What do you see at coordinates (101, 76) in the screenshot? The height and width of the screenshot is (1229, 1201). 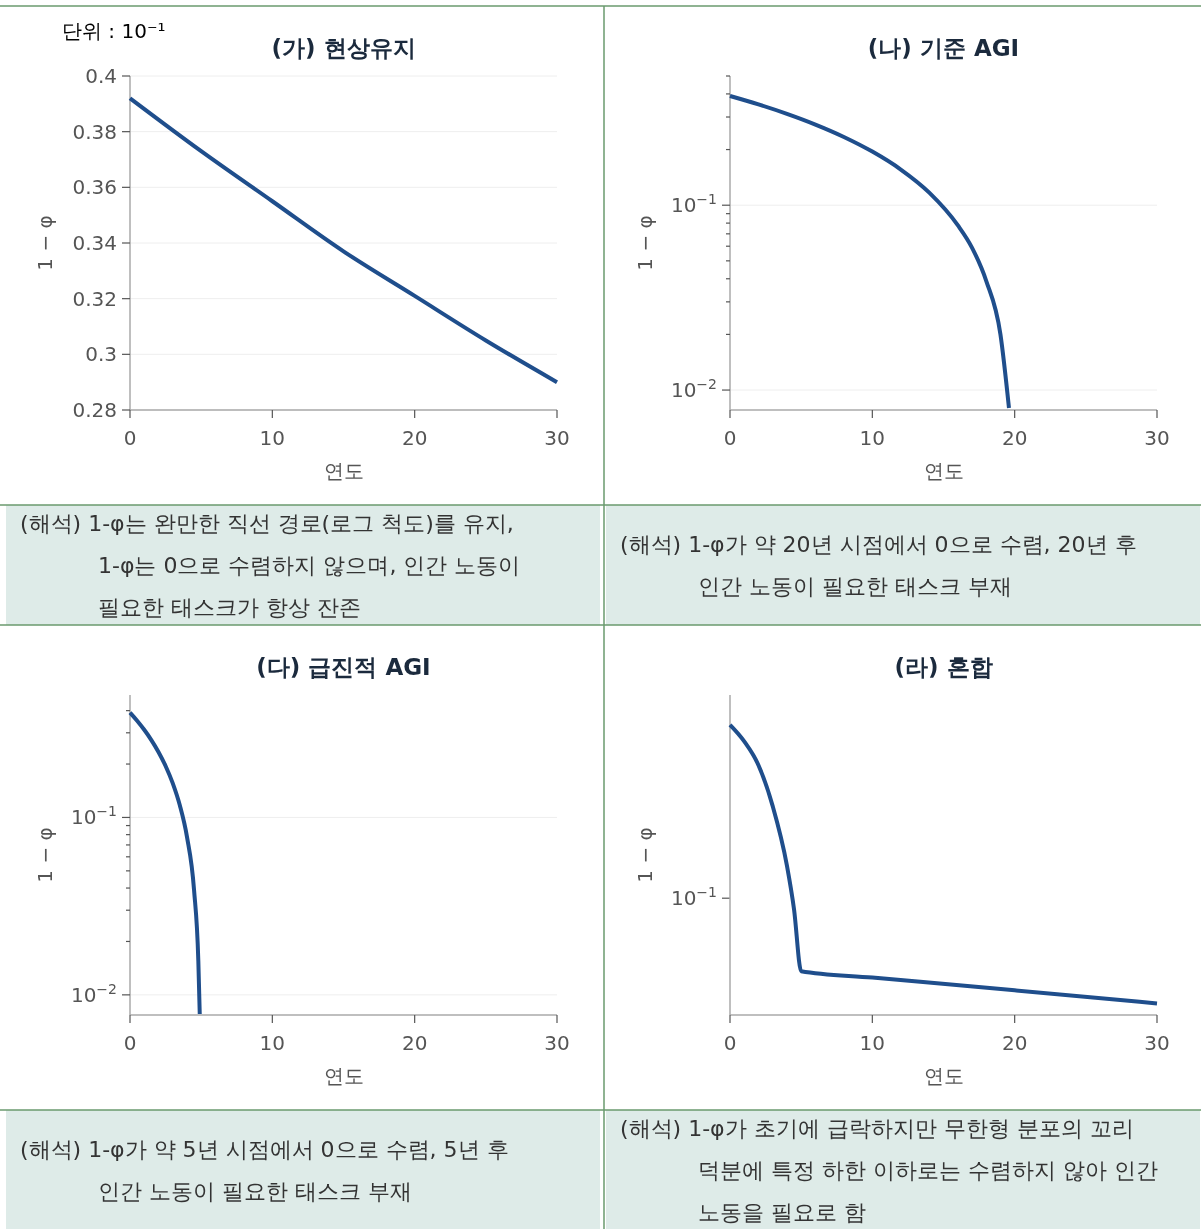 I see `y-tick-label: 0.4` at bounding box center [101, 76].